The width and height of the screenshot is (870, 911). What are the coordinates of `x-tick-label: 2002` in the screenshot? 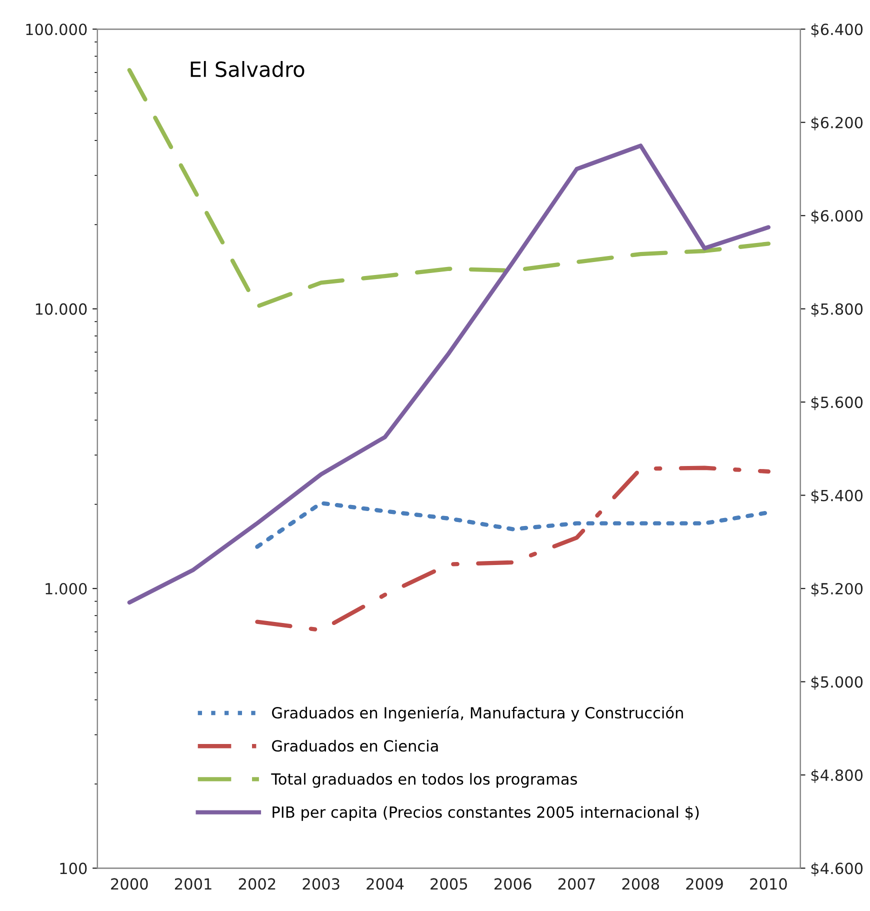 It's located at (257, 884).